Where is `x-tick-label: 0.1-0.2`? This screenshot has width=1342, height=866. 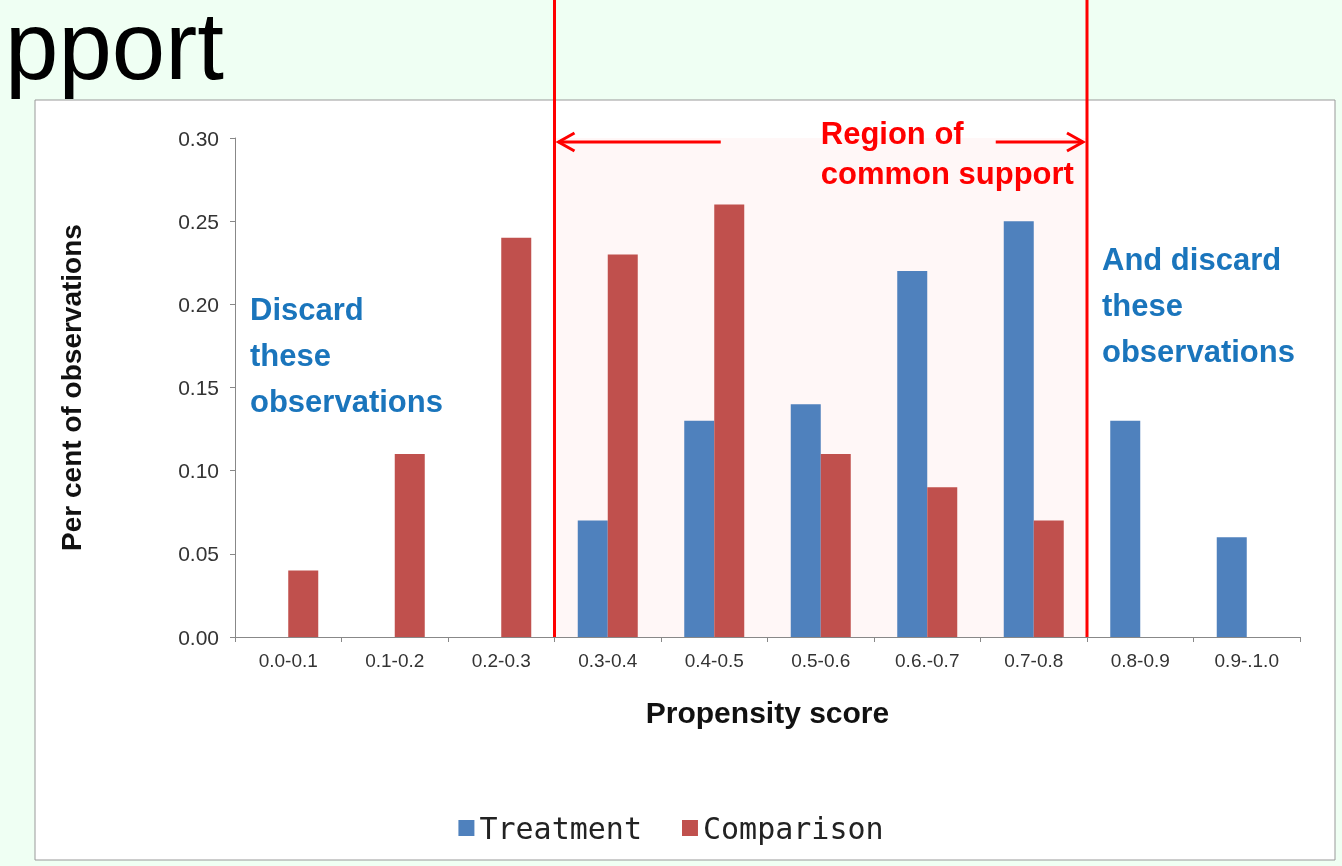 x-tick-label: 0.1-0.2 is located at coordinates (395, 660).